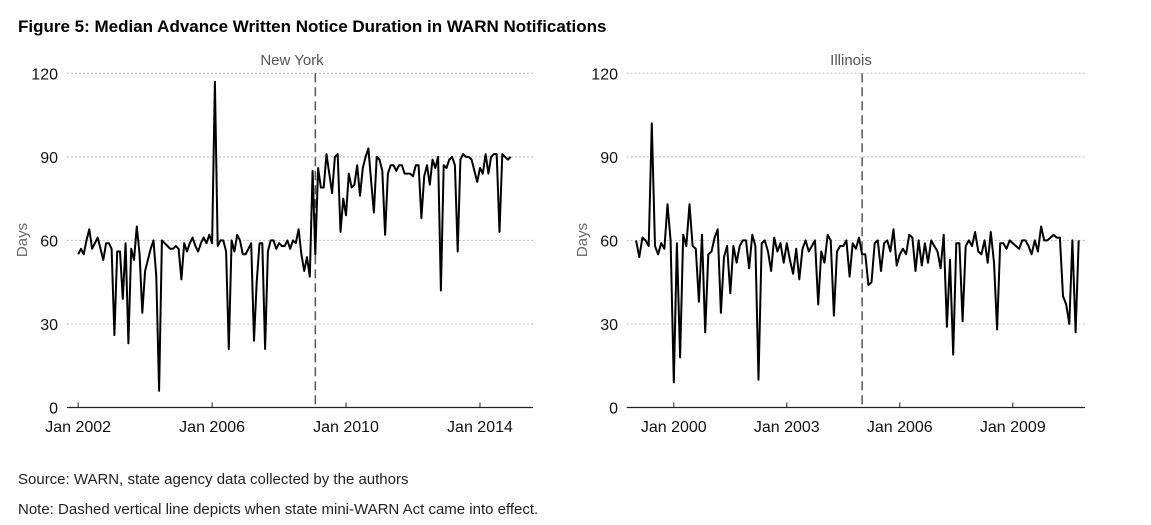 The image size is (1151, 525). I want to click on x-tick-label: Jan 2002, so click(78, 427).